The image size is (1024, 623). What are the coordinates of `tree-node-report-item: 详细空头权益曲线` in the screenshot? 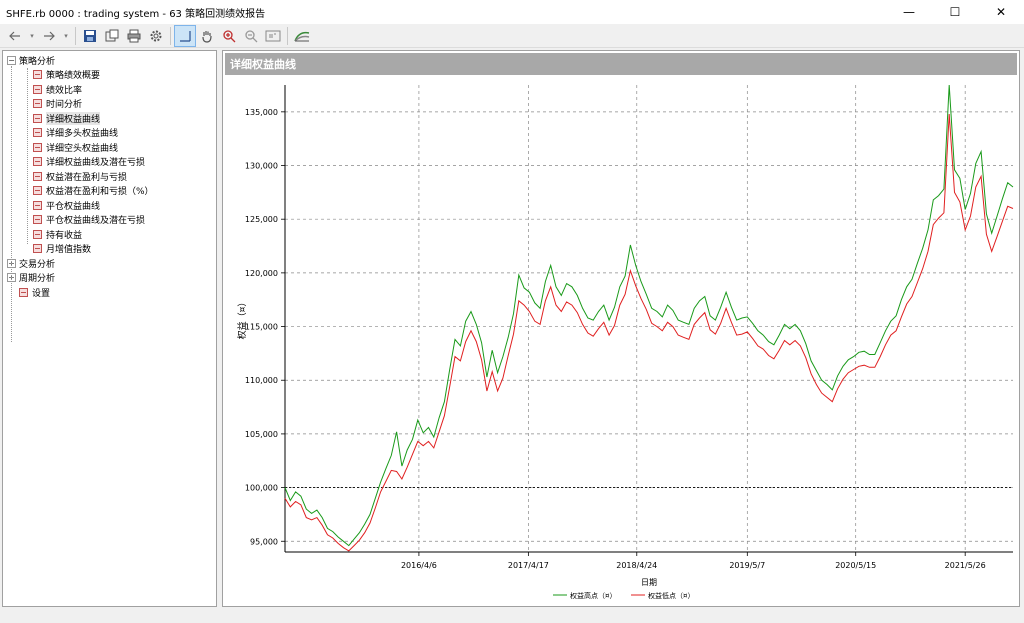 It's located at (109, 147).